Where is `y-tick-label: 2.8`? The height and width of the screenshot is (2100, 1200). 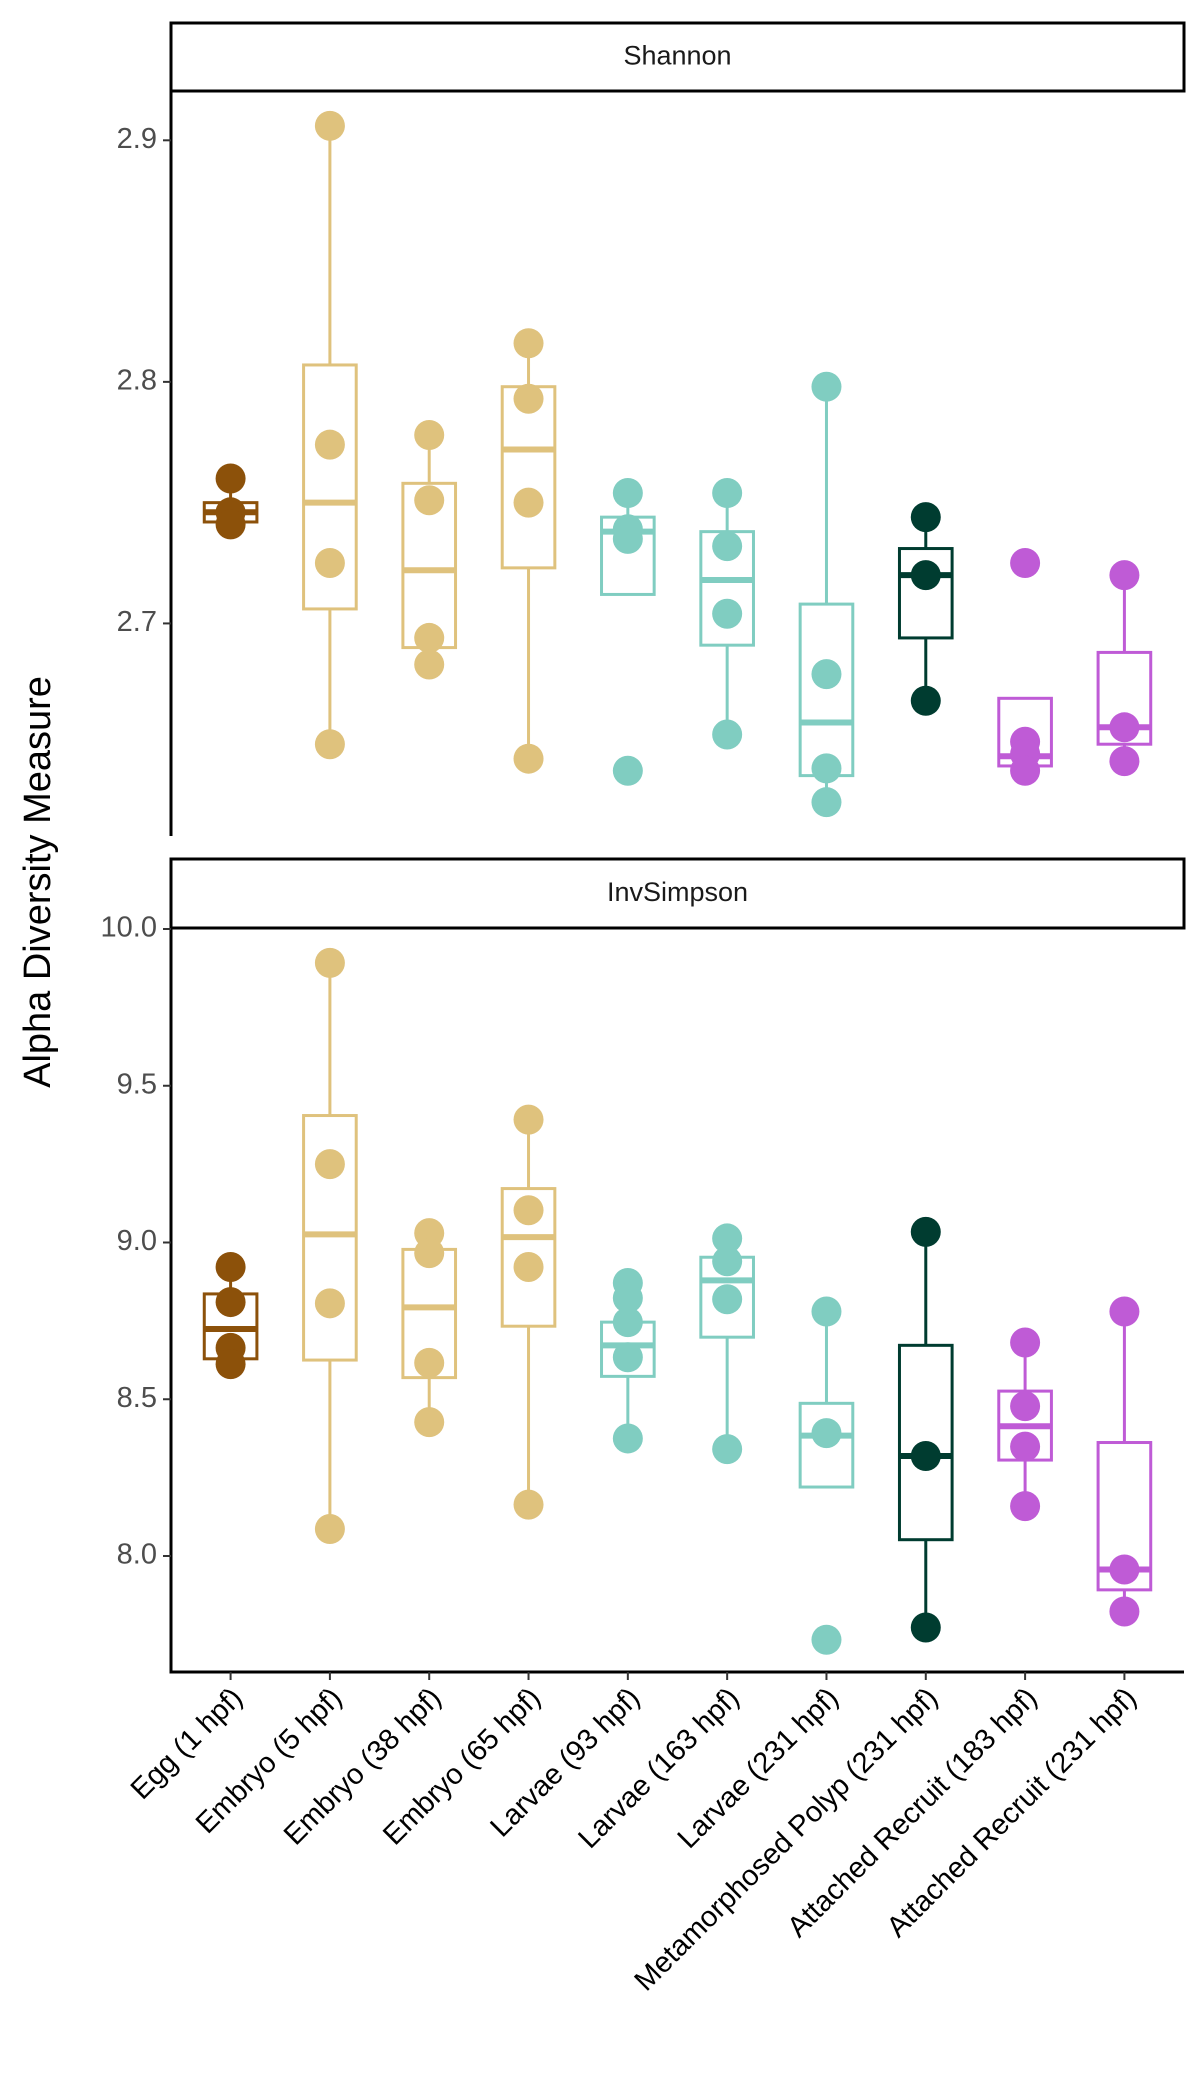
y-tick-label: 2.8 is located at coordinates (137, 381).